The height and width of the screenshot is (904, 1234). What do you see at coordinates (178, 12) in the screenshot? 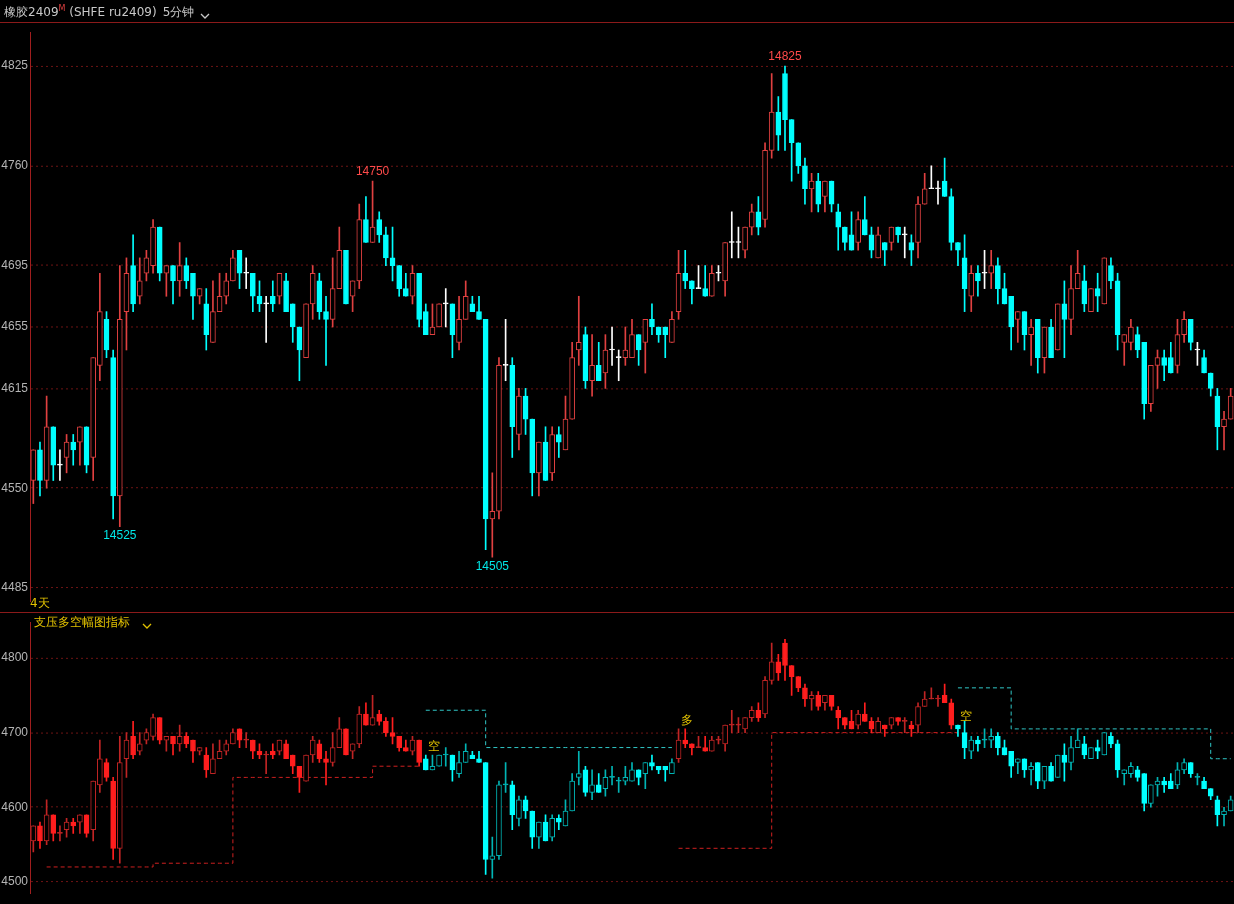
I see `chart-subtitle: 5分钟` at bounding box center [178, 12].